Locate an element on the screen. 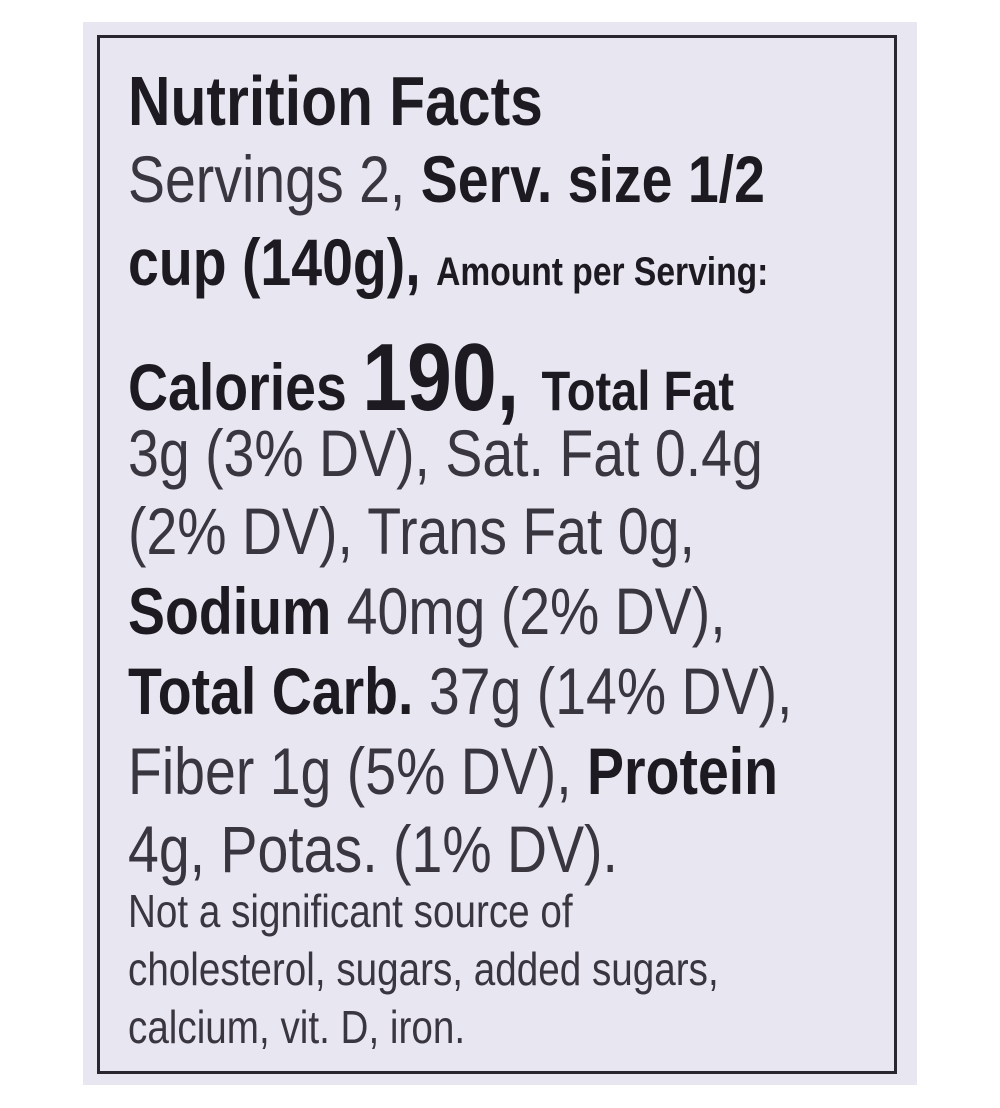 This screenshot has height=1108, width=1000. label-text-segment: Nutrition Facts is located at coordinates (335, 101).